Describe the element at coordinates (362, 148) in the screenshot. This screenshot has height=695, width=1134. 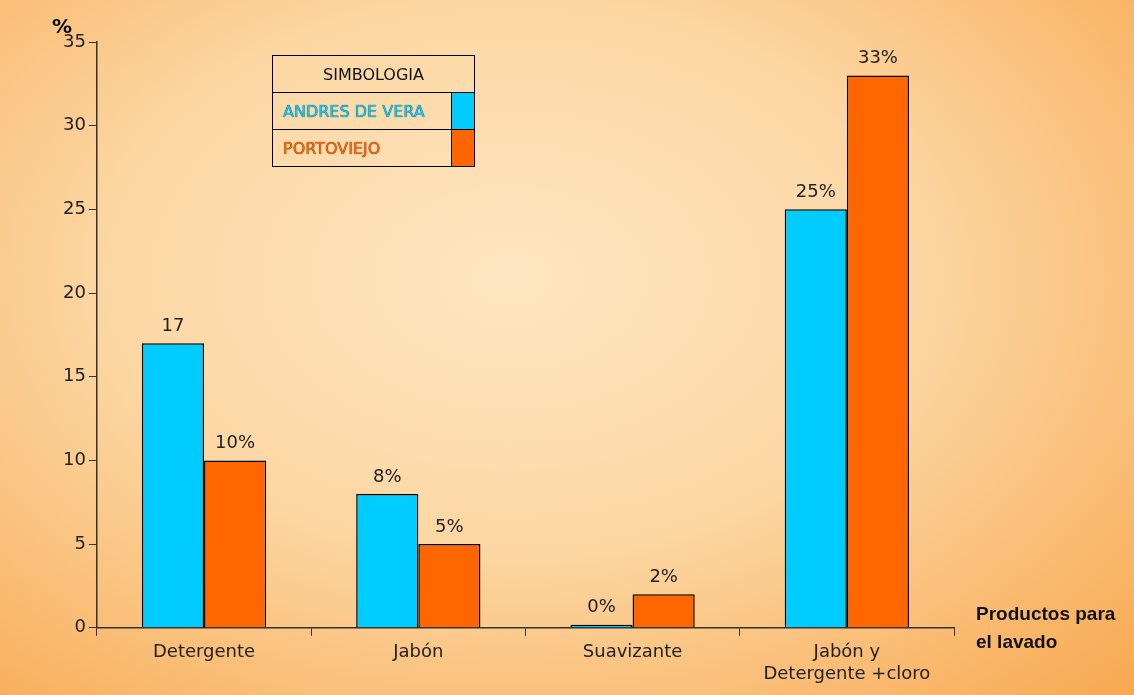
I see `text: PORTOVIEJO` at that location.